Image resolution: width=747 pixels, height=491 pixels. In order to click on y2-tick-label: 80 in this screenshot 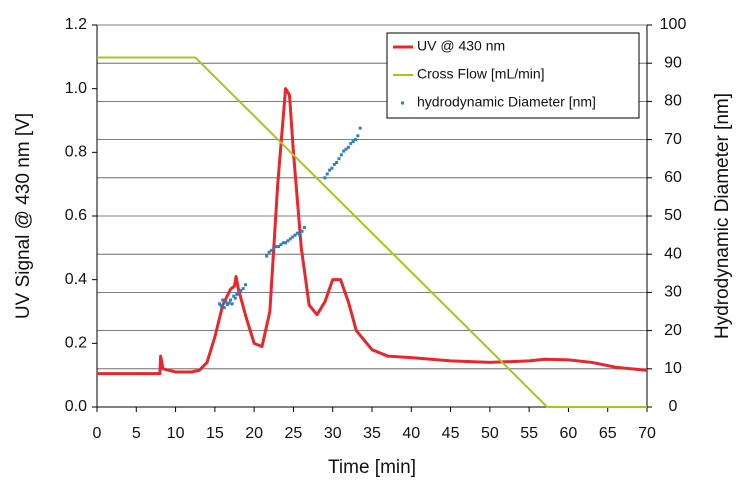, I will do `click(673, 101)`.